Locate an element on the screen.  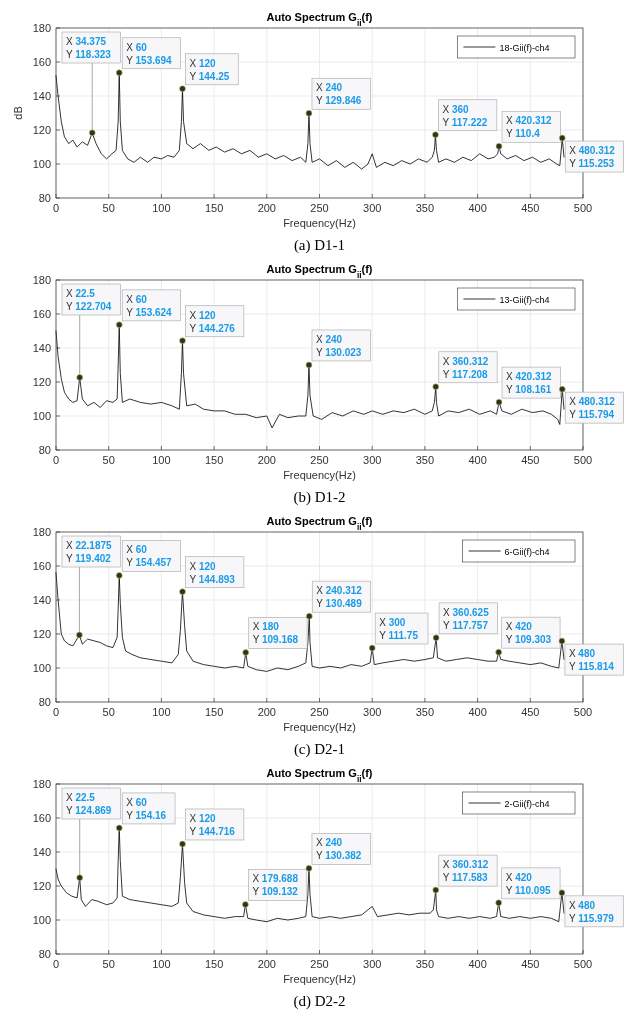
datatip: X 240 Y 130.382 is located at coordinates (341, 849).